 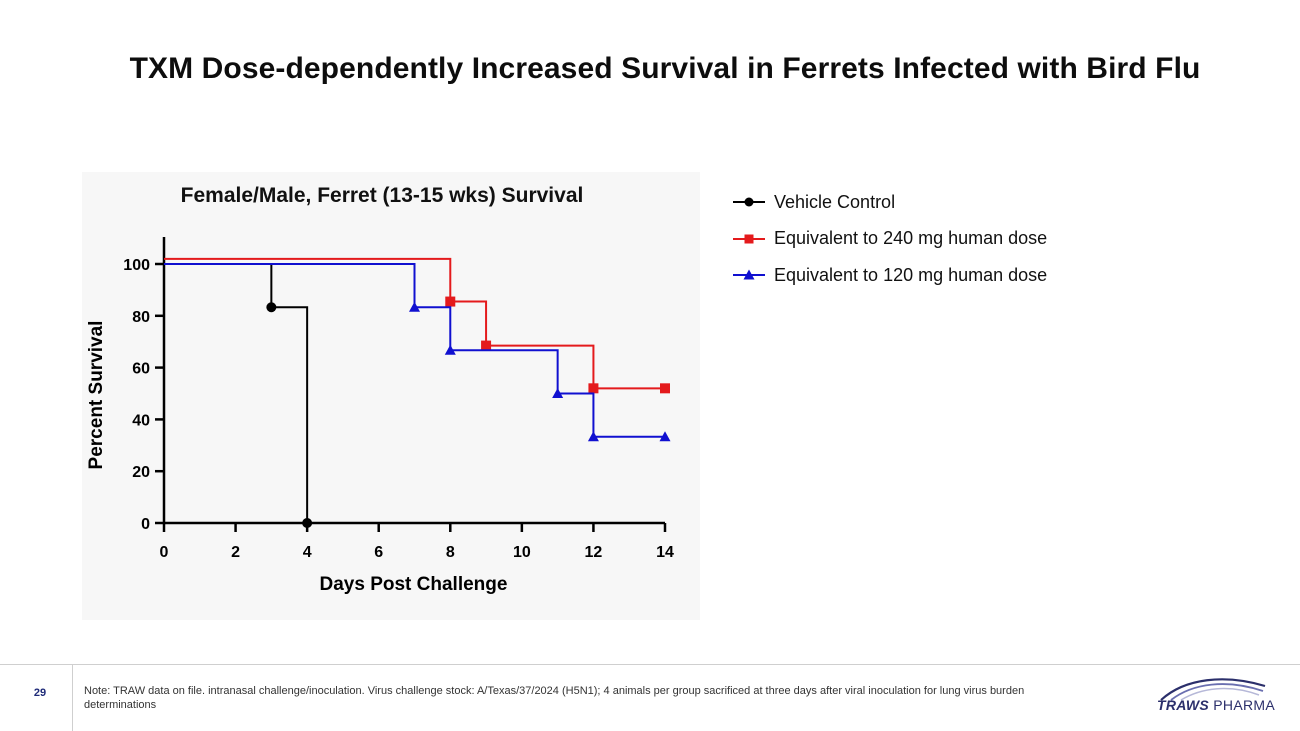 What do you see at coordinates (749, 239) in the screenshot?
I see `legend-swatch-square-icon` at bounding box center [749, 239].